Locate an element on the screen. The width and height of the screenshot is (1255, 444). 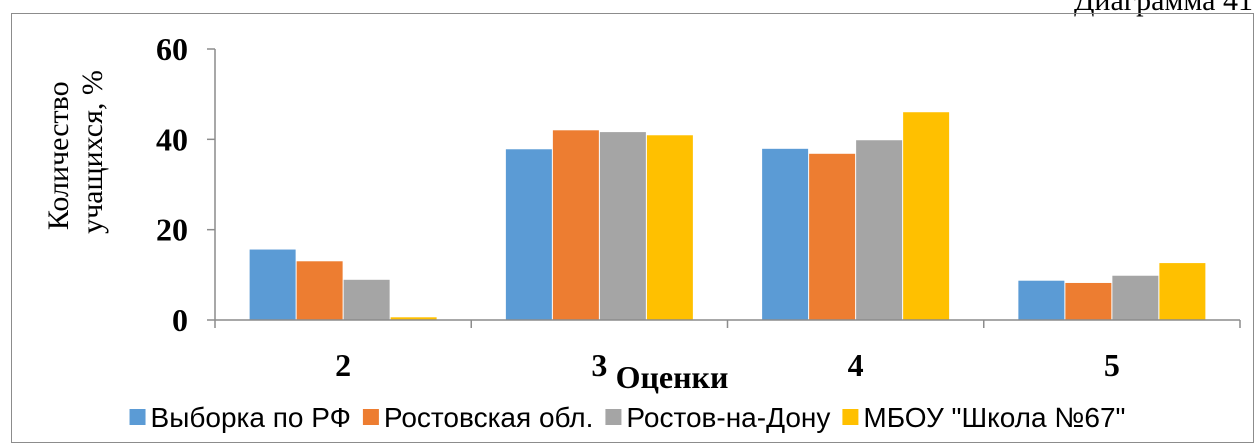
legend-label: Ростов-на-Дону is located at coordinates (728, 417).